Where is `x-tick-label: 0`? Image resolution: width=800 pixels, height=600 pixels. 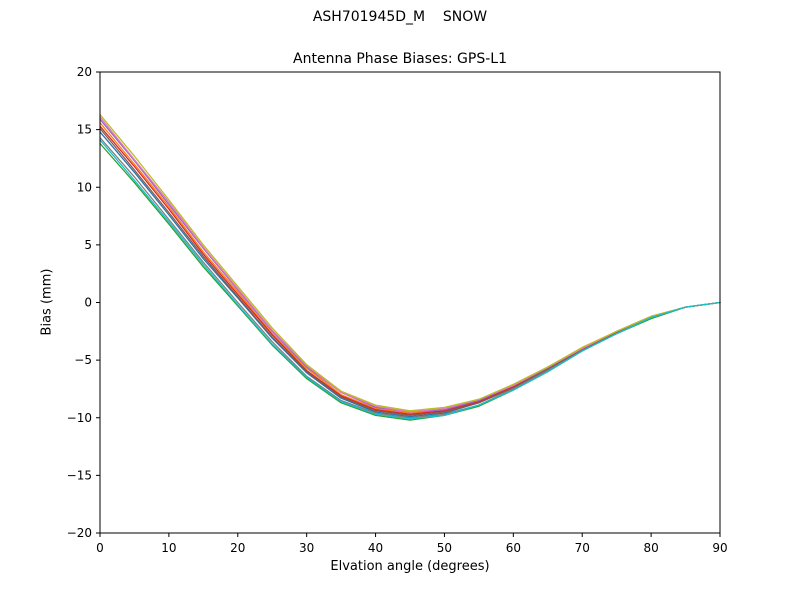 x-tick-label: 0 is located at coordinates (100, 548).